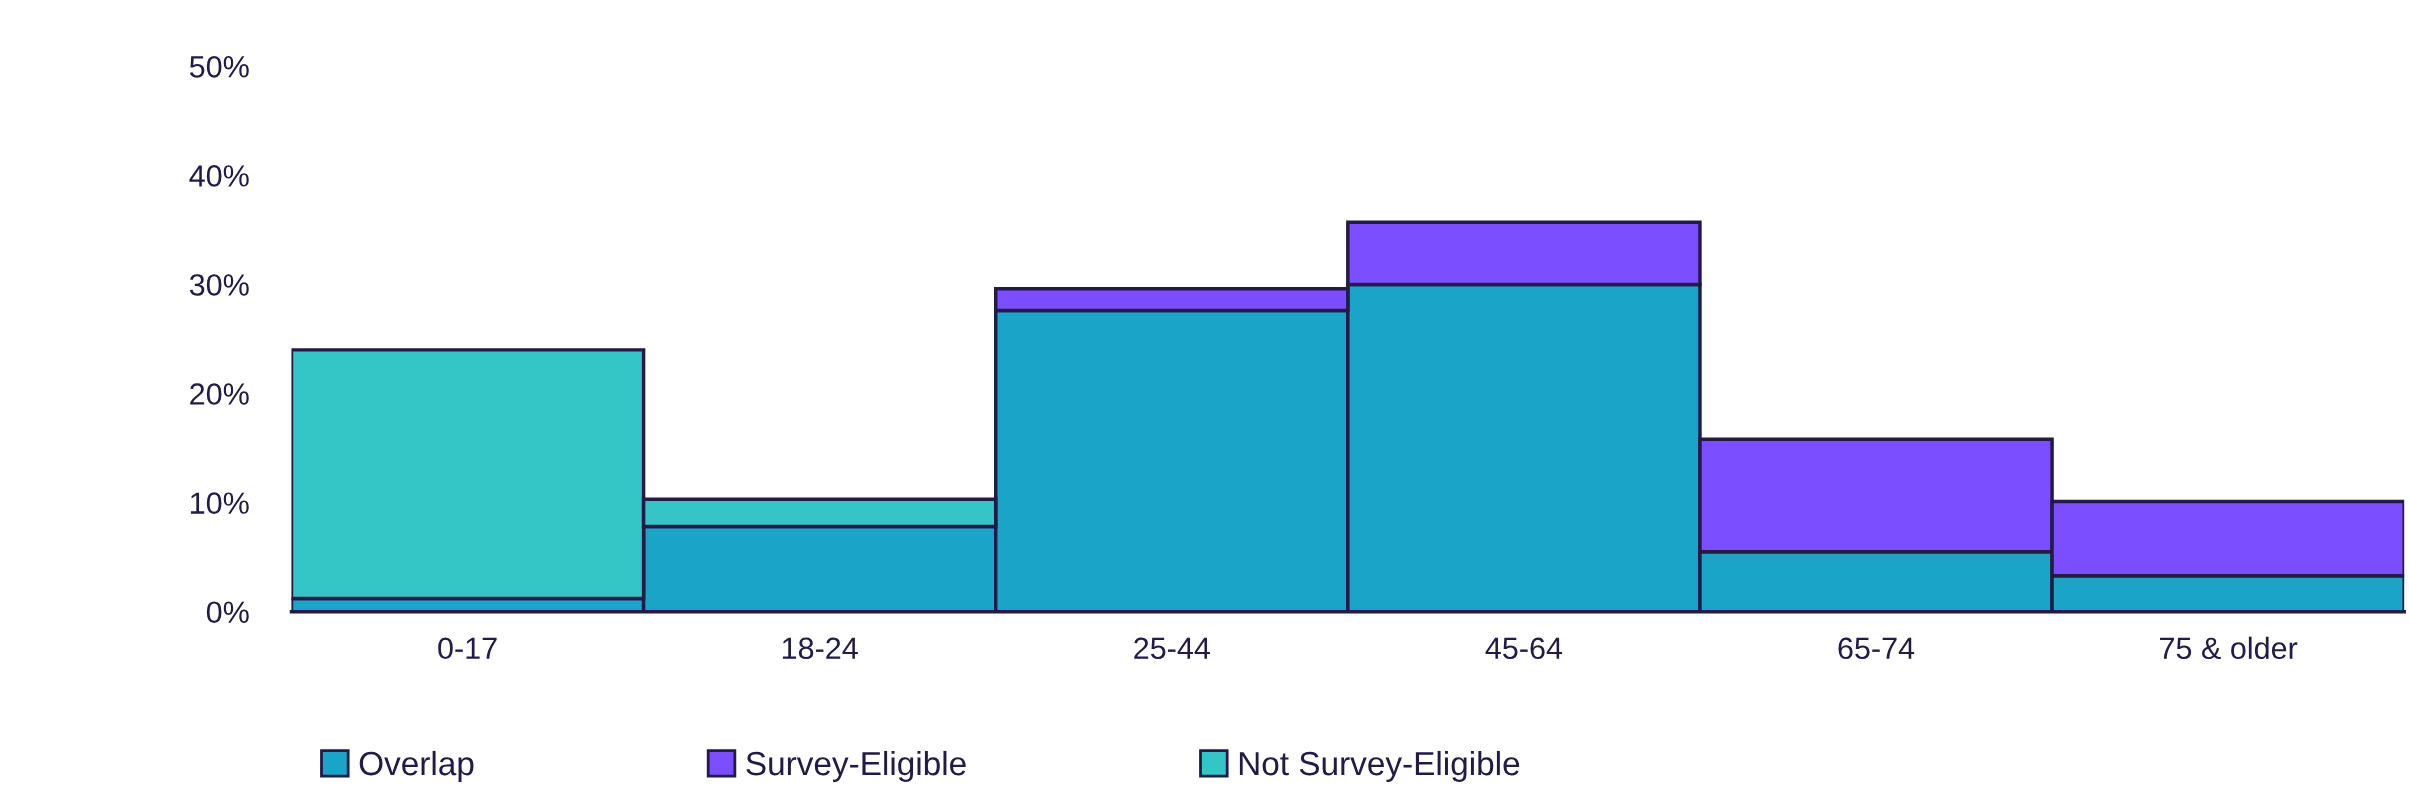 Image resolution: width=2409 pixels, height=808 pixels. What do you see at coordinates (219, 285) in the screenshot?
I see `y-tick-label: 30%` at bounding box center [219, 285].